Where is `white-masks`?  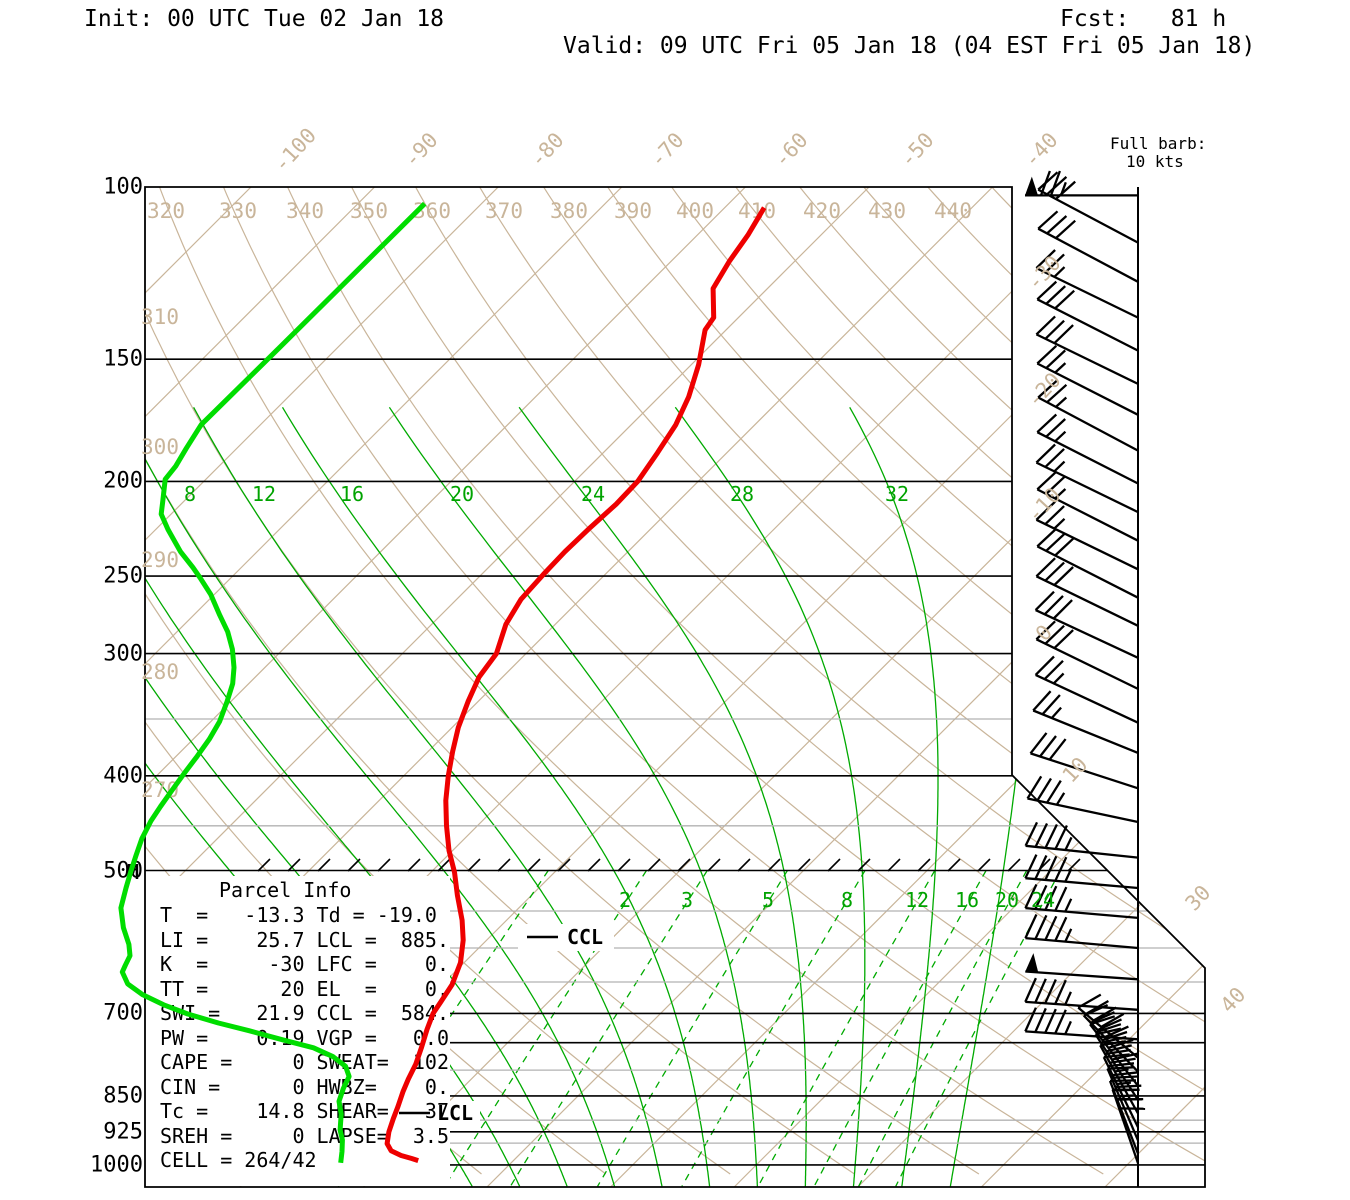 white-masks is located at coordinates (379, 1031).